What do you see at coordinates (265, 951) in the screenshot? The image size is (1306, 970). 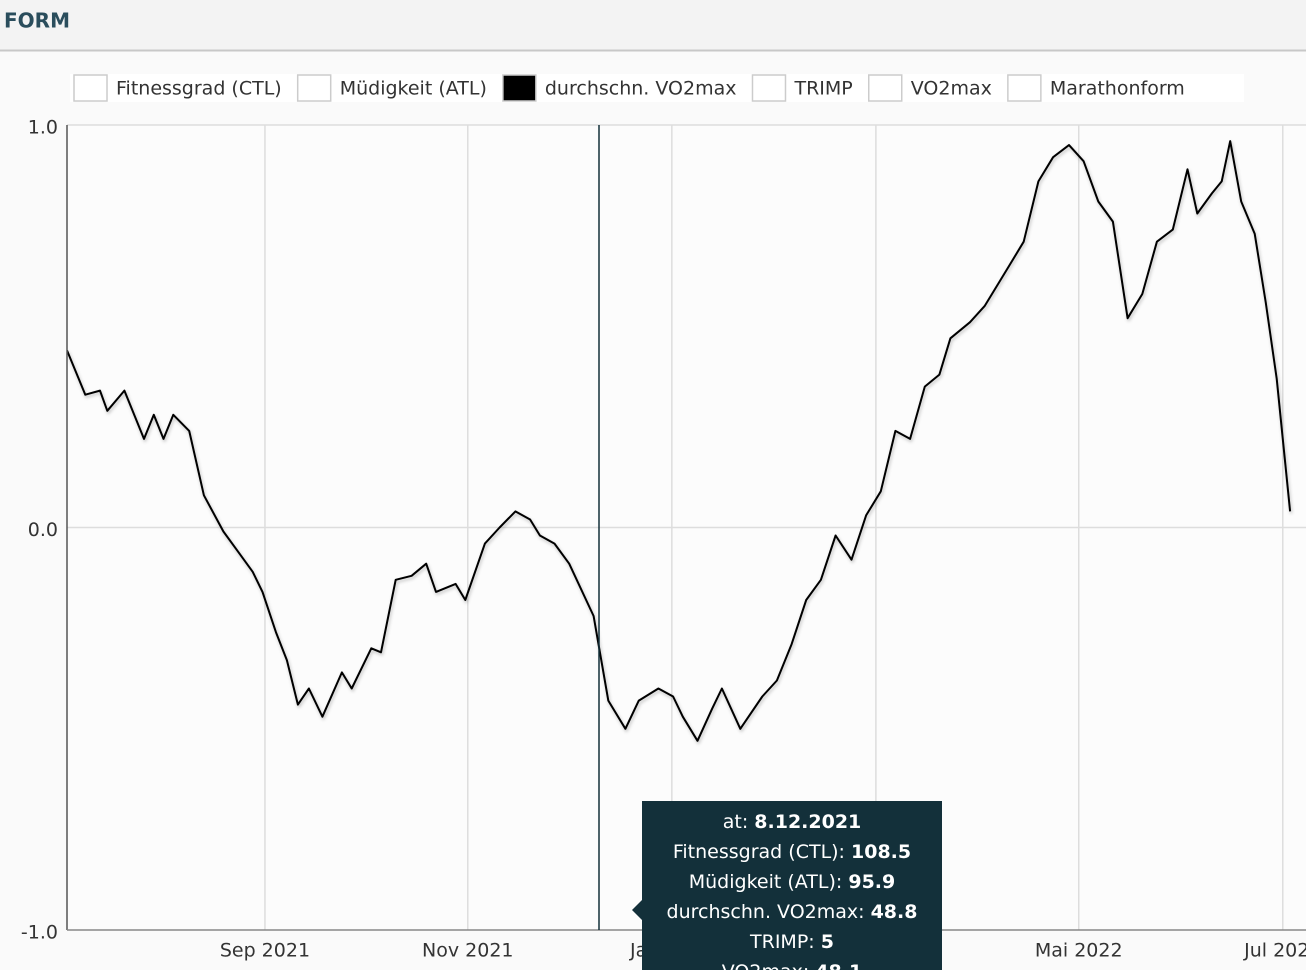 I see `x-tick-label: Sep 2021` at bounding box center [265, 951].